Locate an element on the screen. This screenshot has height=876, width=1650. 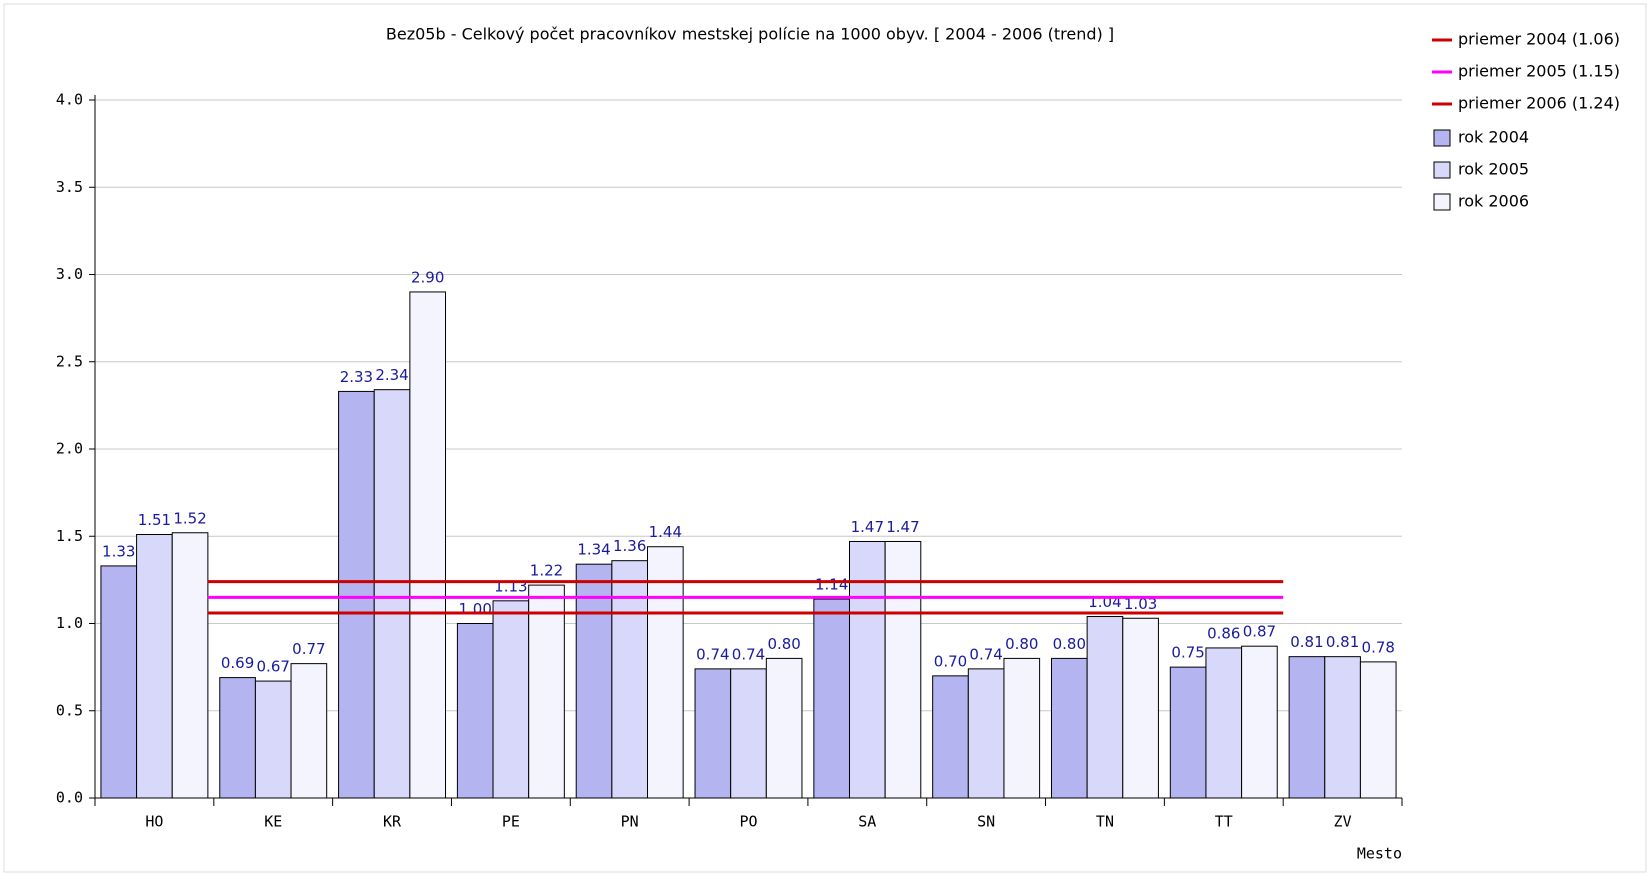
y-tick-label: 4.0 is located at coordinates (69, 100).